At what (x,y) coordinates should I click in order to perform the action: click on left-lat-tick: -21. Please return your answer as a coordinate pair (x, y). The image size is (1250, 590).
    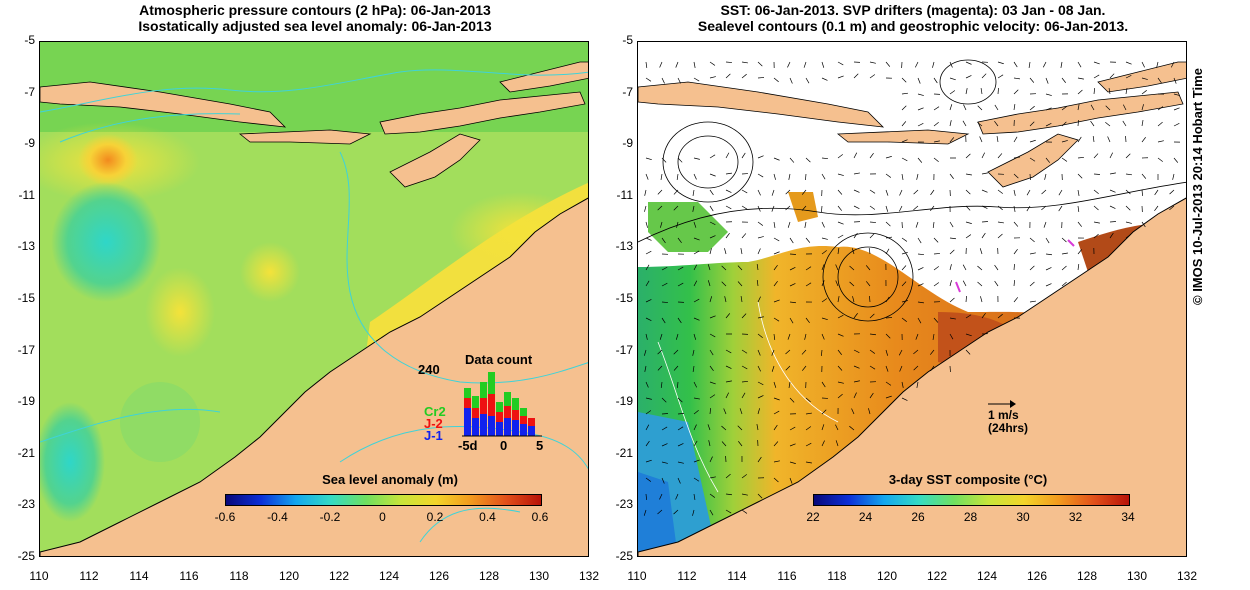
    Looking at the image, I should click on (26, 452).